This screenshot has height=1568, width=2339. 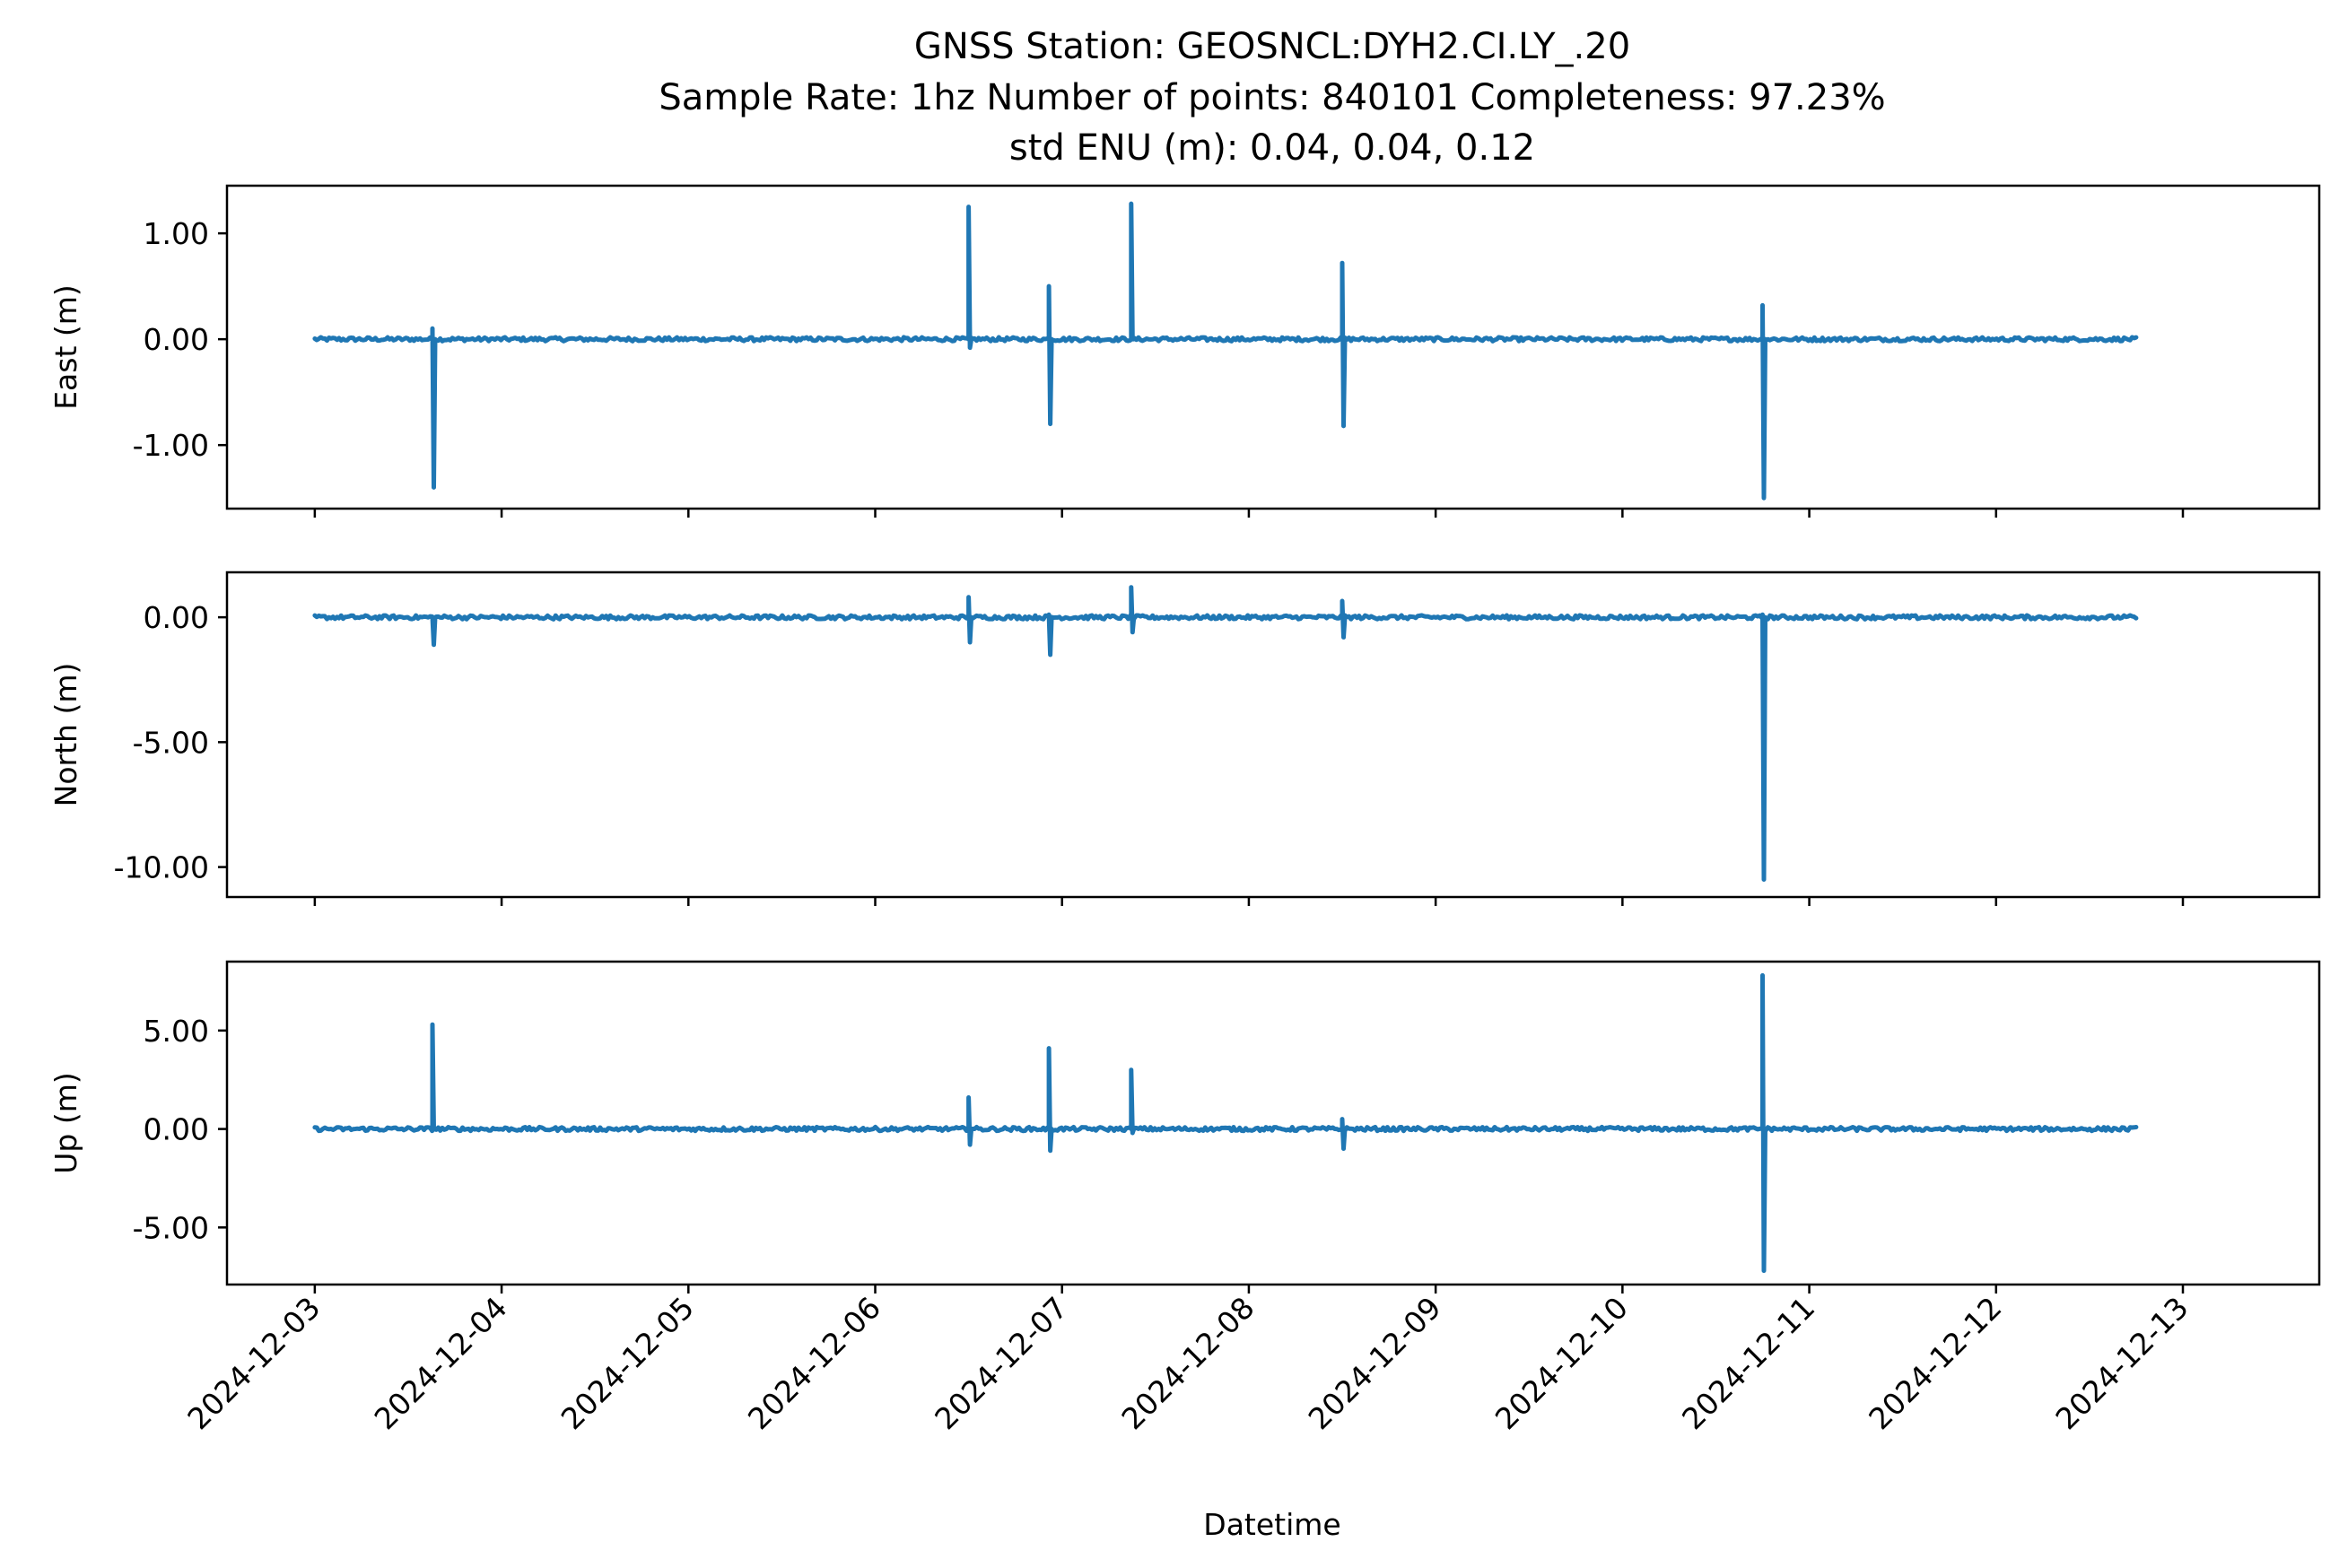 I want to click on y-axis-label: East (m), so click(x=65, y=347).